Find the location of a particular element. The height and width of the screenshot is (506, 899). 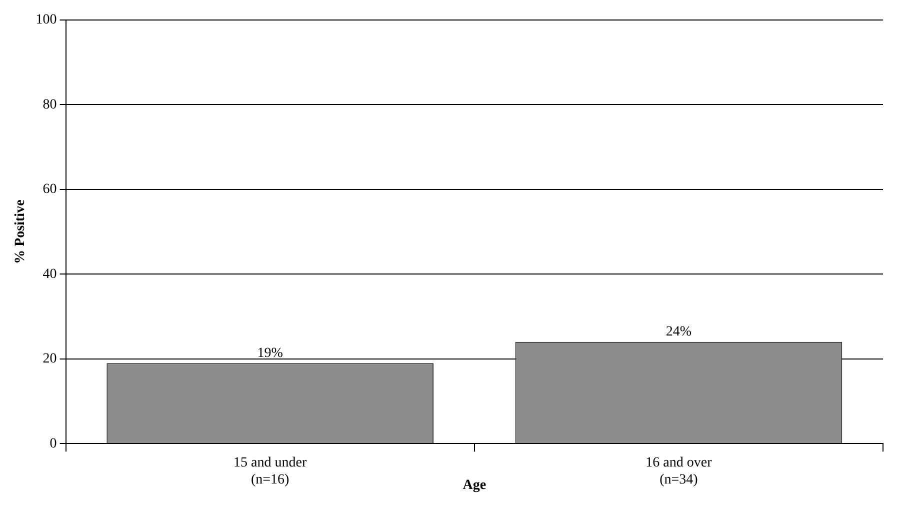

y-tick-label: 40 is located at coordinates (49, 274).